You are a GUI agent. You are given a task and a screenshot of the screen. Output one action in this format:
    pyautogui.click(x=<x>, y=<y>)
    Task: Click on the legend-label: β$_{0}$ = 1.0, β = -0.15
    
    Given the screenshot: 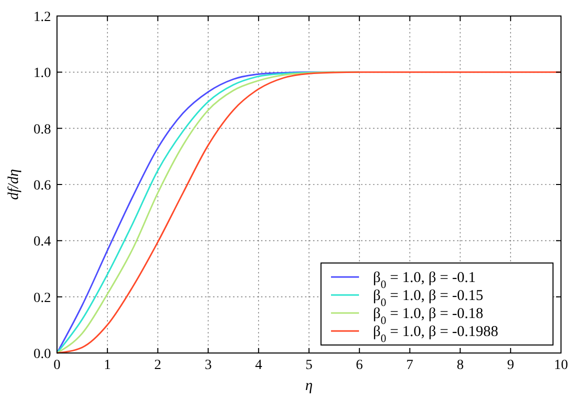 What is the action you would take?
    pyautogui.click(x=428, y=298)
    